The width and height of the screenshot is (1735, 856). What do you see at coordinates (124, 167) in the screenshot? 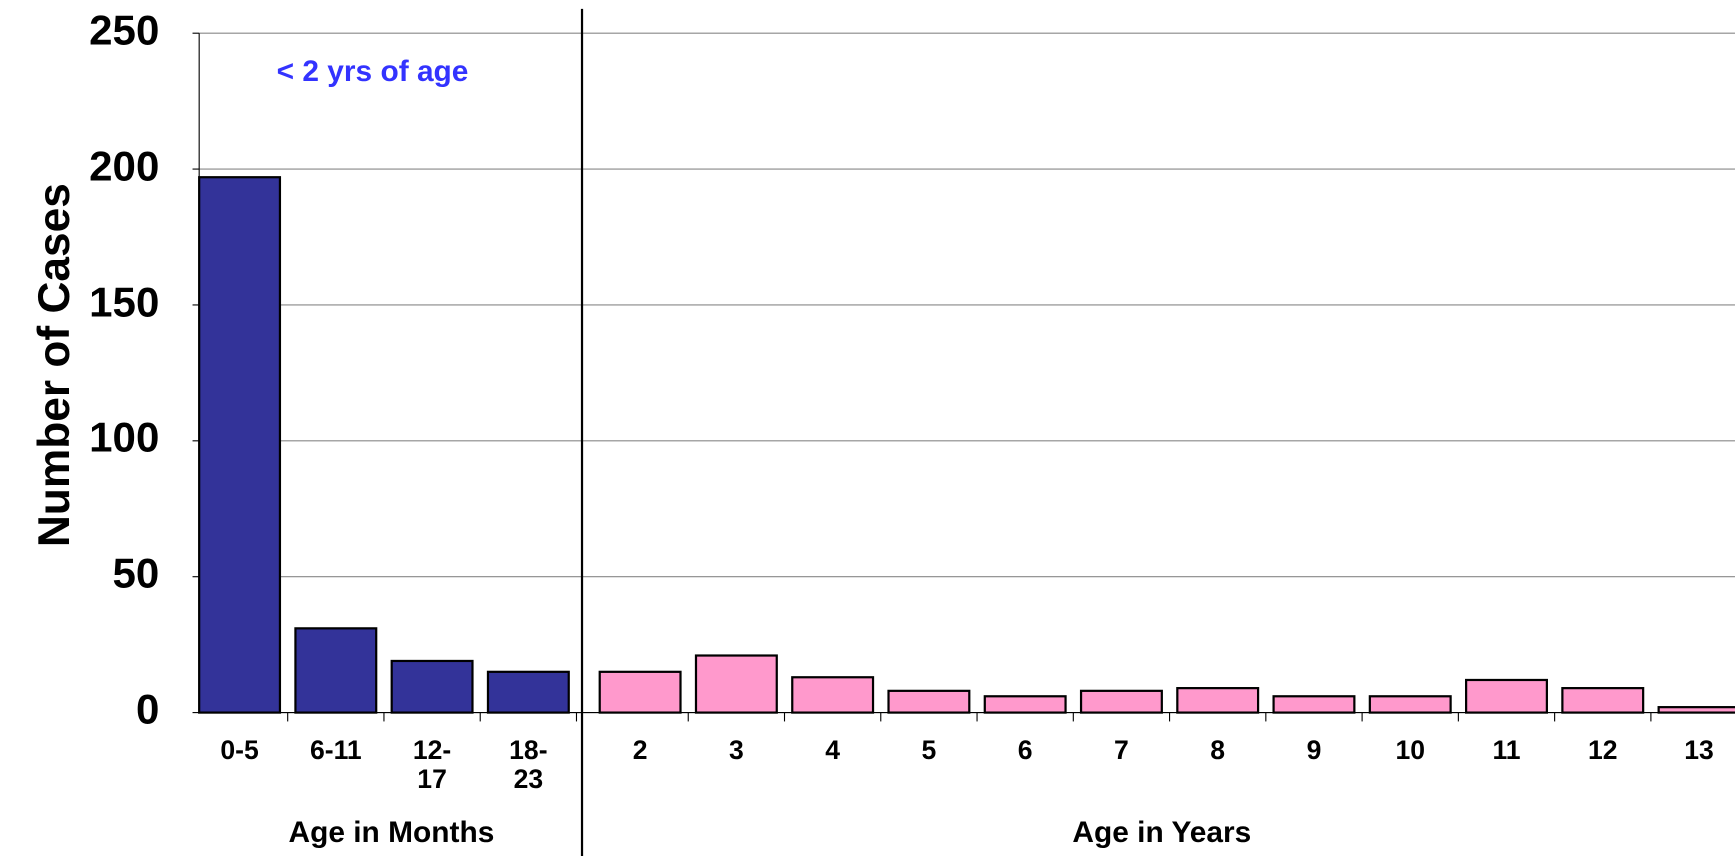
I see `y-tick-label: 200` at bounding box center [124, 167].